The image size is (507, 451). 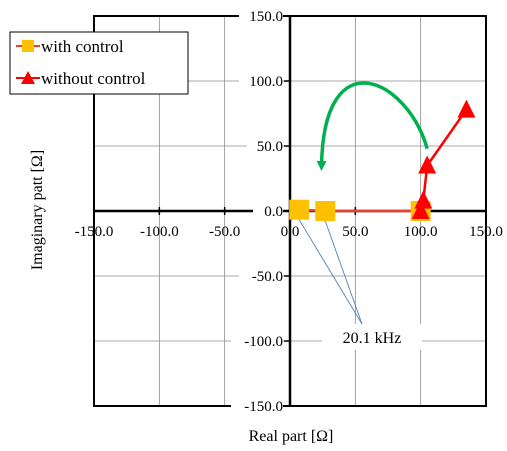 I want to click on y-tick-label: -100.0, so click(x=263, y=342).